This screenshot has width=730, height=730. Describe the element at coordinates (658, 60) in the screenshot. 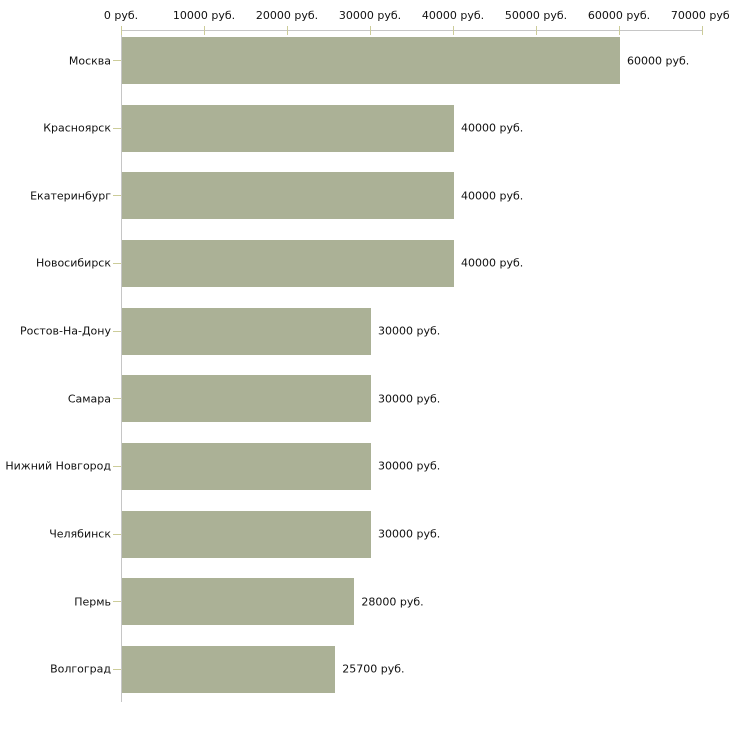

I see `bar-value-label: 60000 руб.` at that location.